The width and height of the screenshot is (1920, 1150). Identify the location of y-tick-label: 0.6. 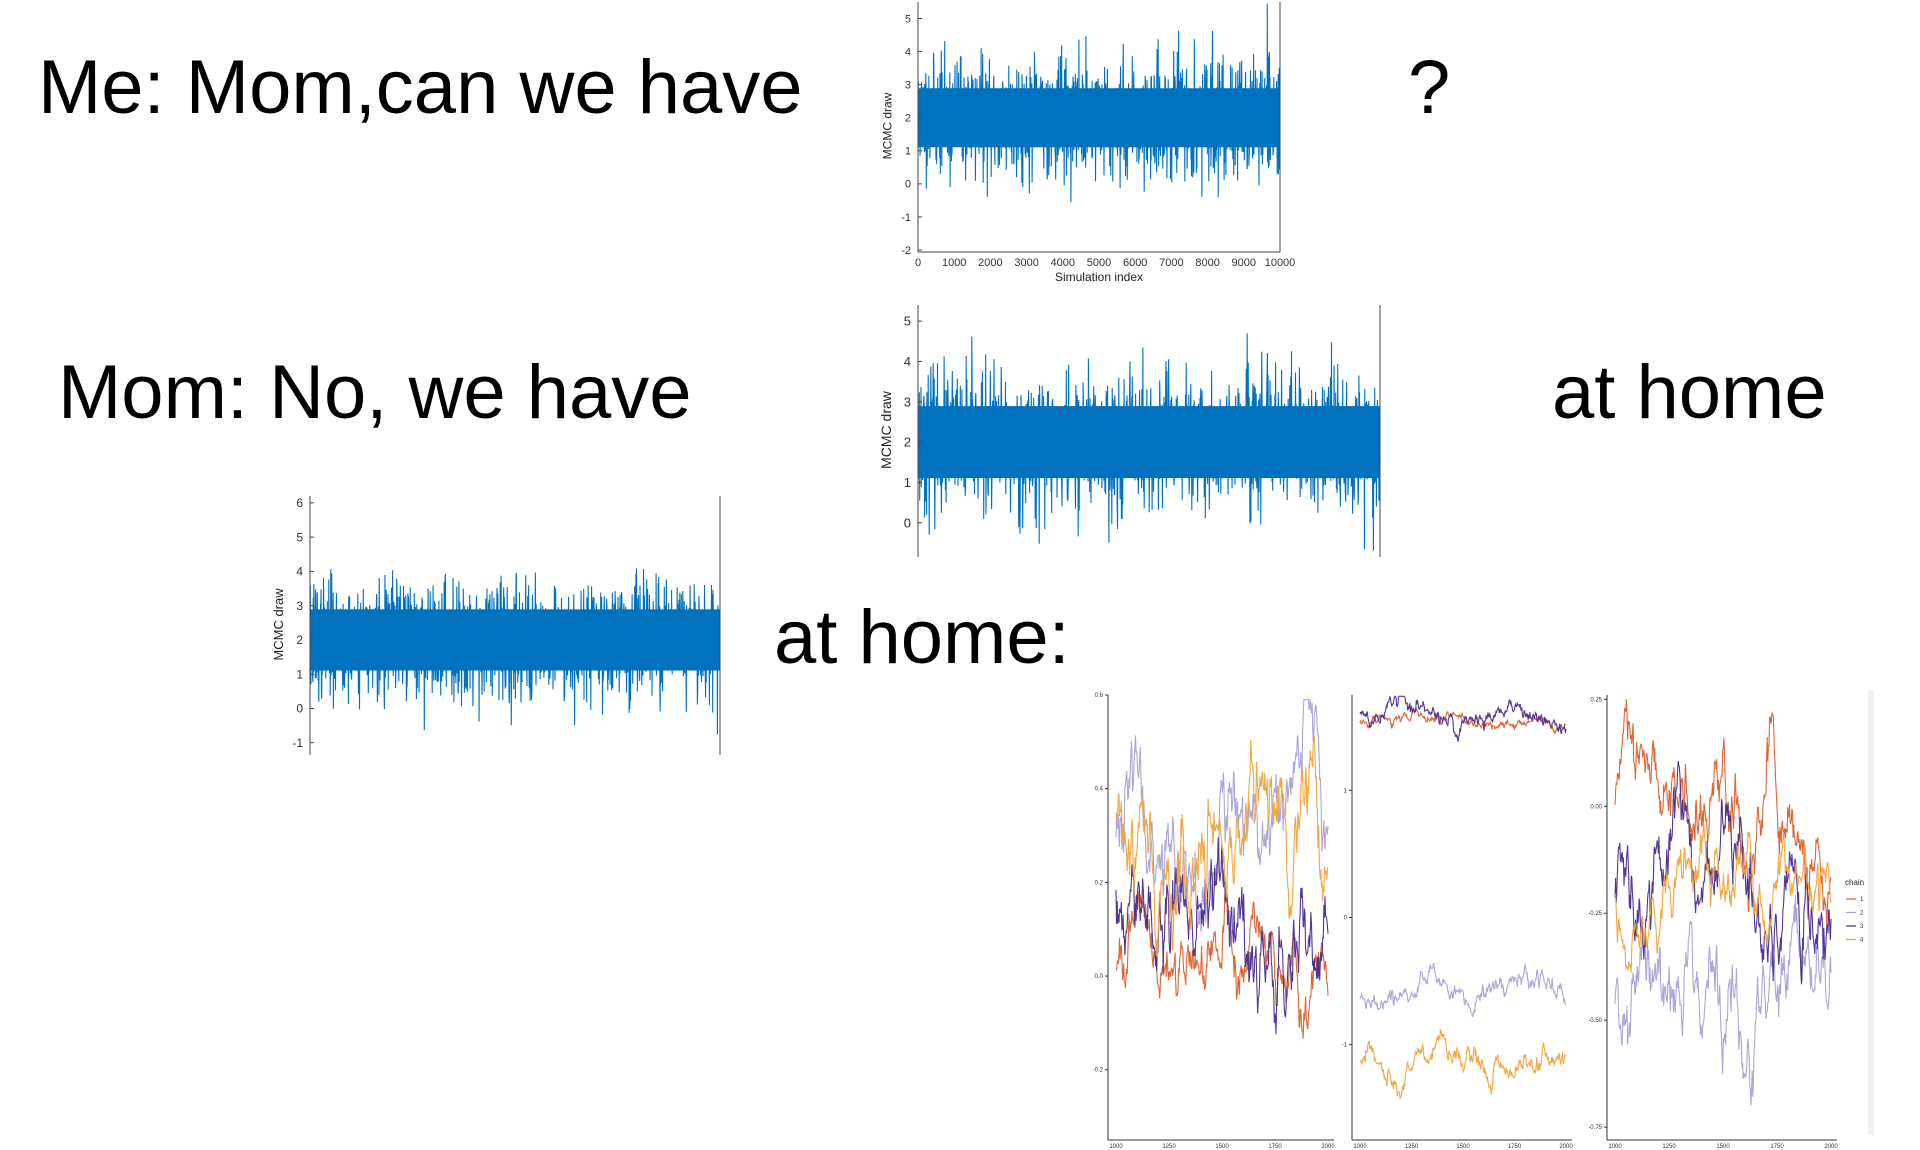
(1099, 696).